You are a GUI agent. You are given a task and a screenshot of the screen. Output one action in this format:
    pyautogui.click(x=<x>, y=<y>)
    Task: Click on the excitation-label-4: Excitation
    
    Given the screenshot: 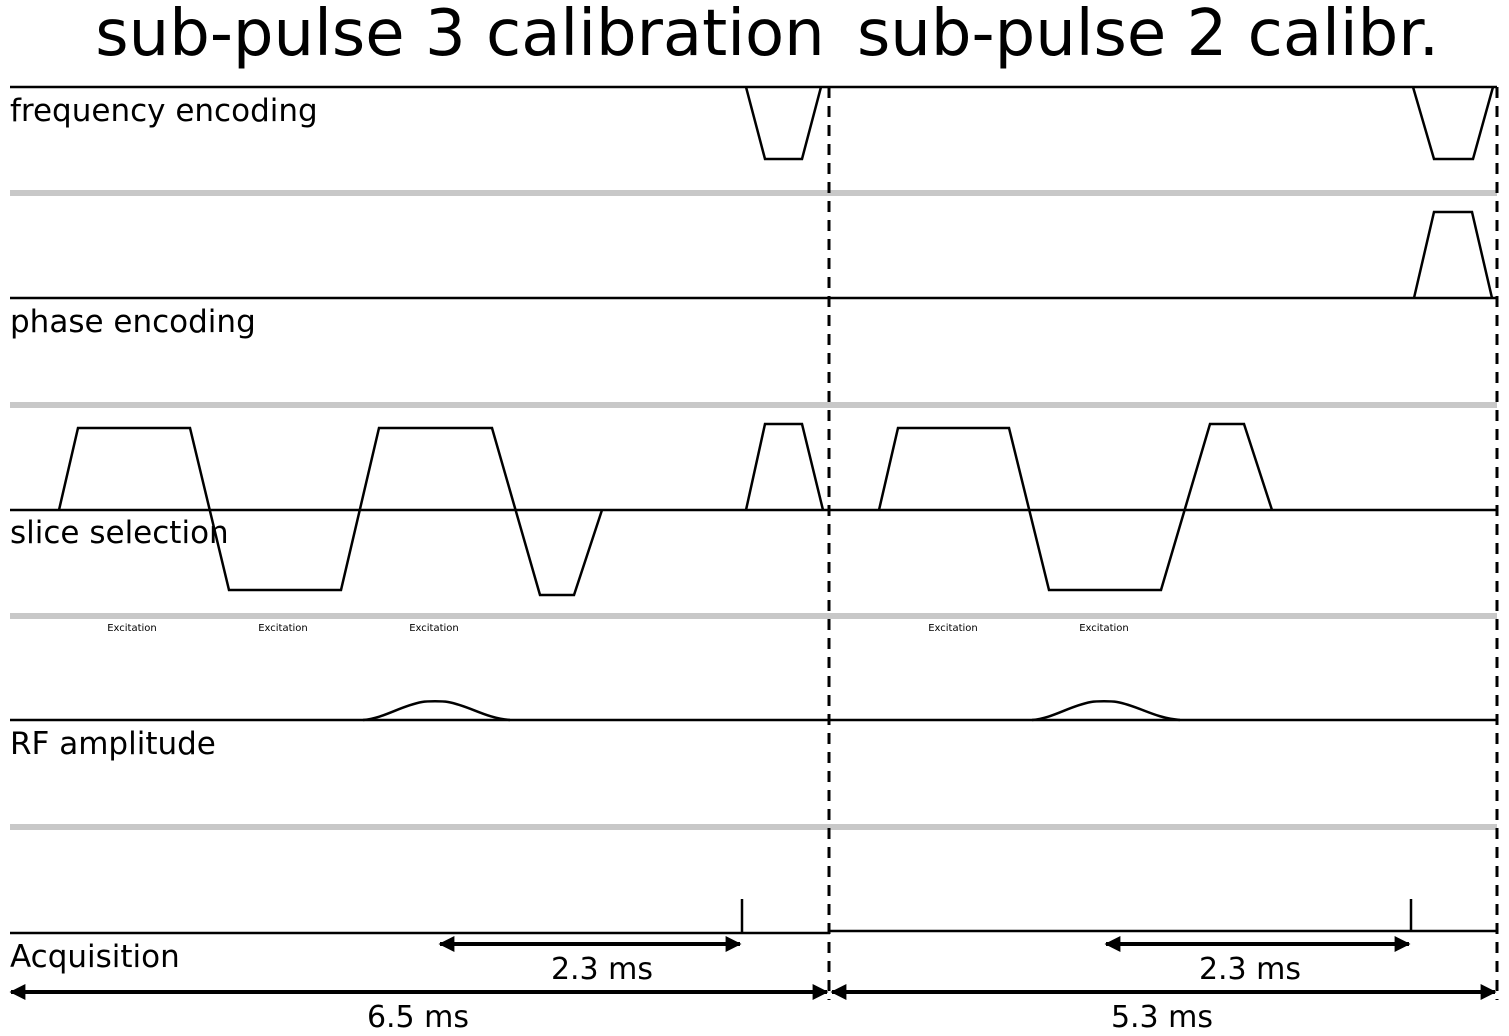 What is the action you would take?
    pyautogui.click(x=953, y=628)
    